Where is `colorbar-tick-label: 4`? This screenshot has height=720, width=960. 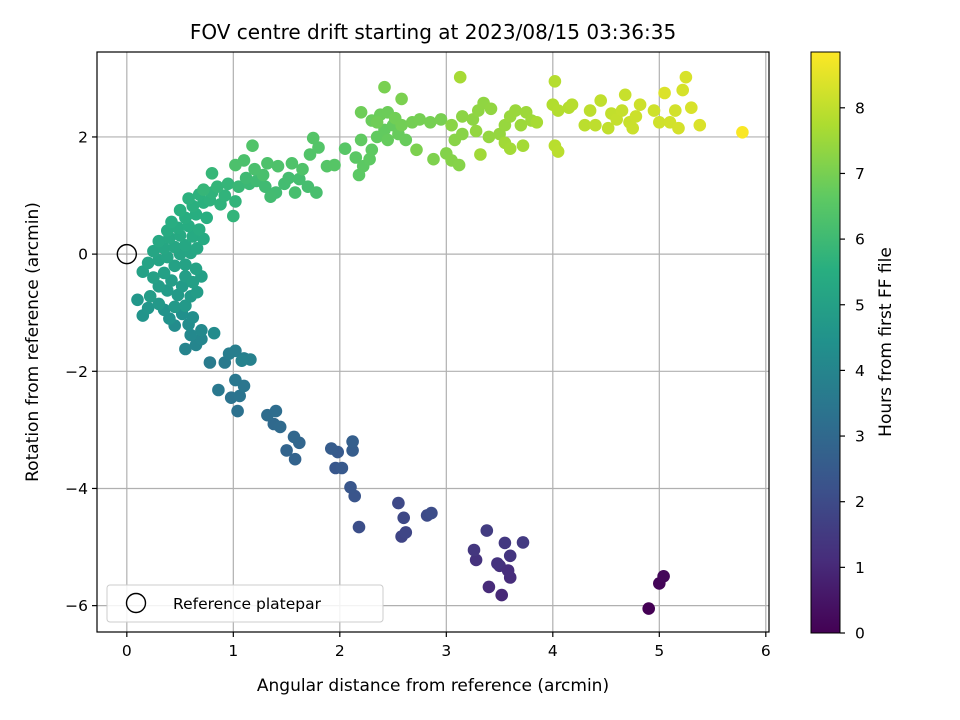 colorbar-tick-label: 4 is located at coordinates (860, 371).